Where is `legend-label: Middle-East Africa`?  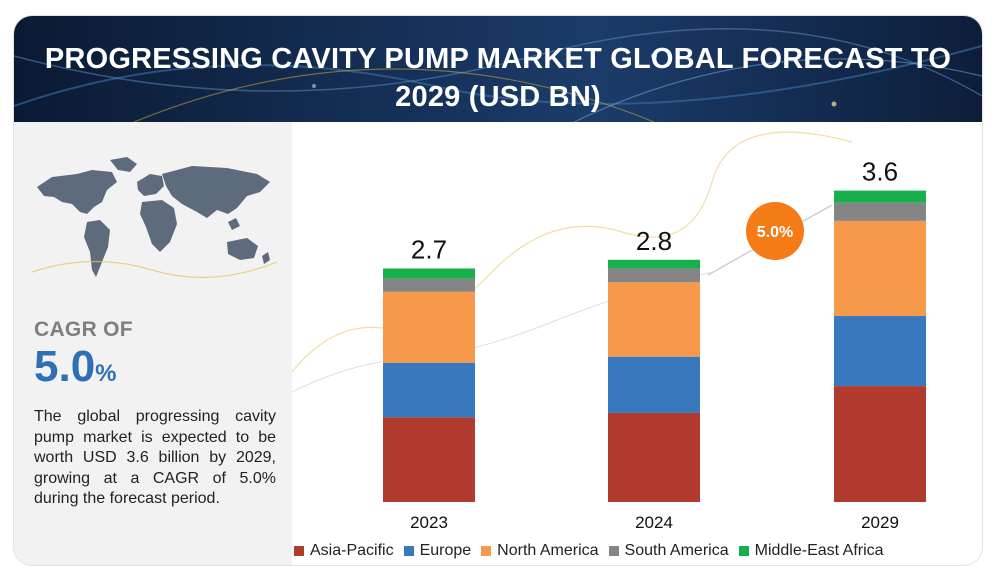
legend-label: Middle-East Africa is located at coordinates (819, 550).